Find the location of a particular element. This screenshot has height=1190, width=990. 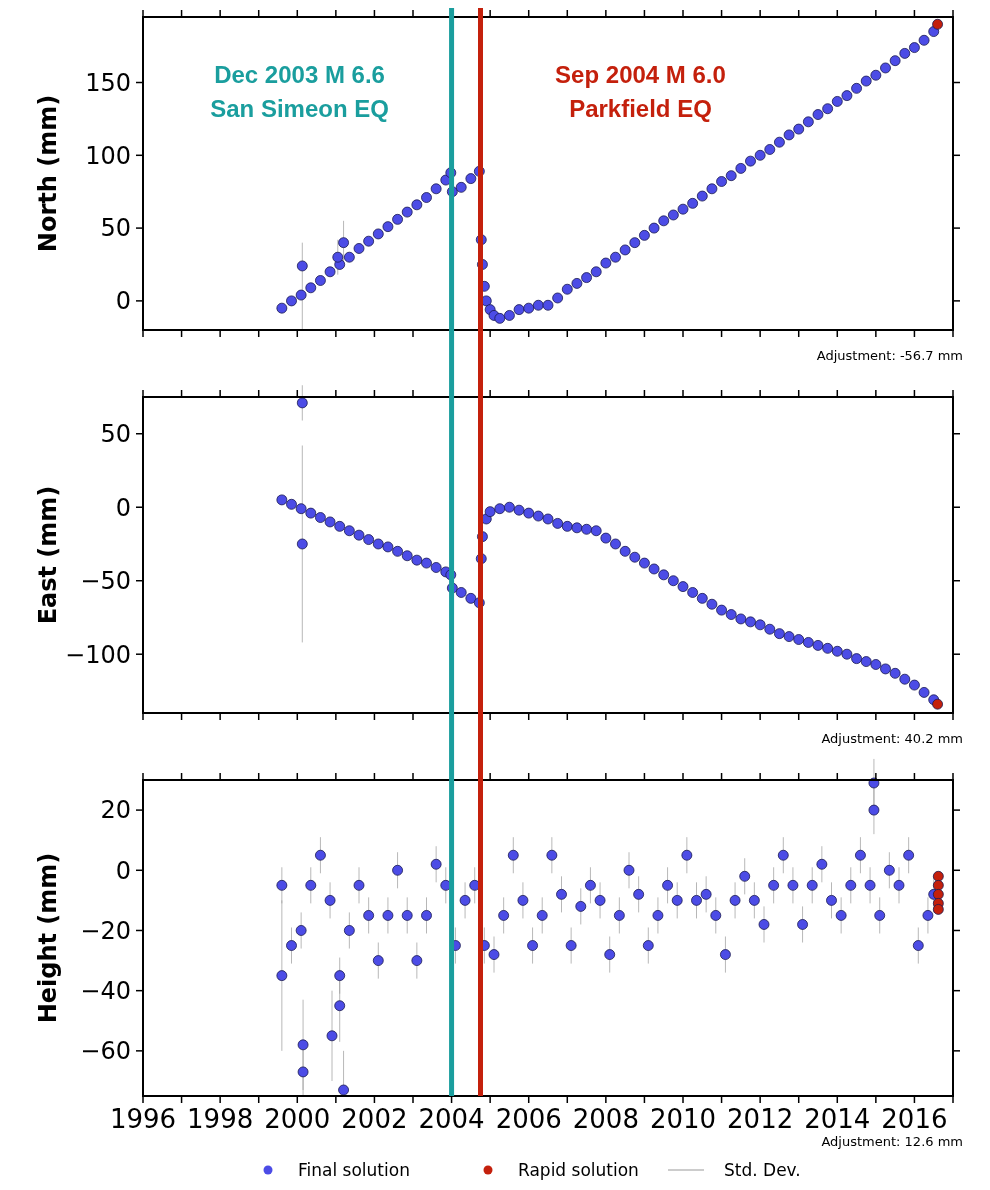

y-tick-label: −60 is located at coordinates (105, 1051).